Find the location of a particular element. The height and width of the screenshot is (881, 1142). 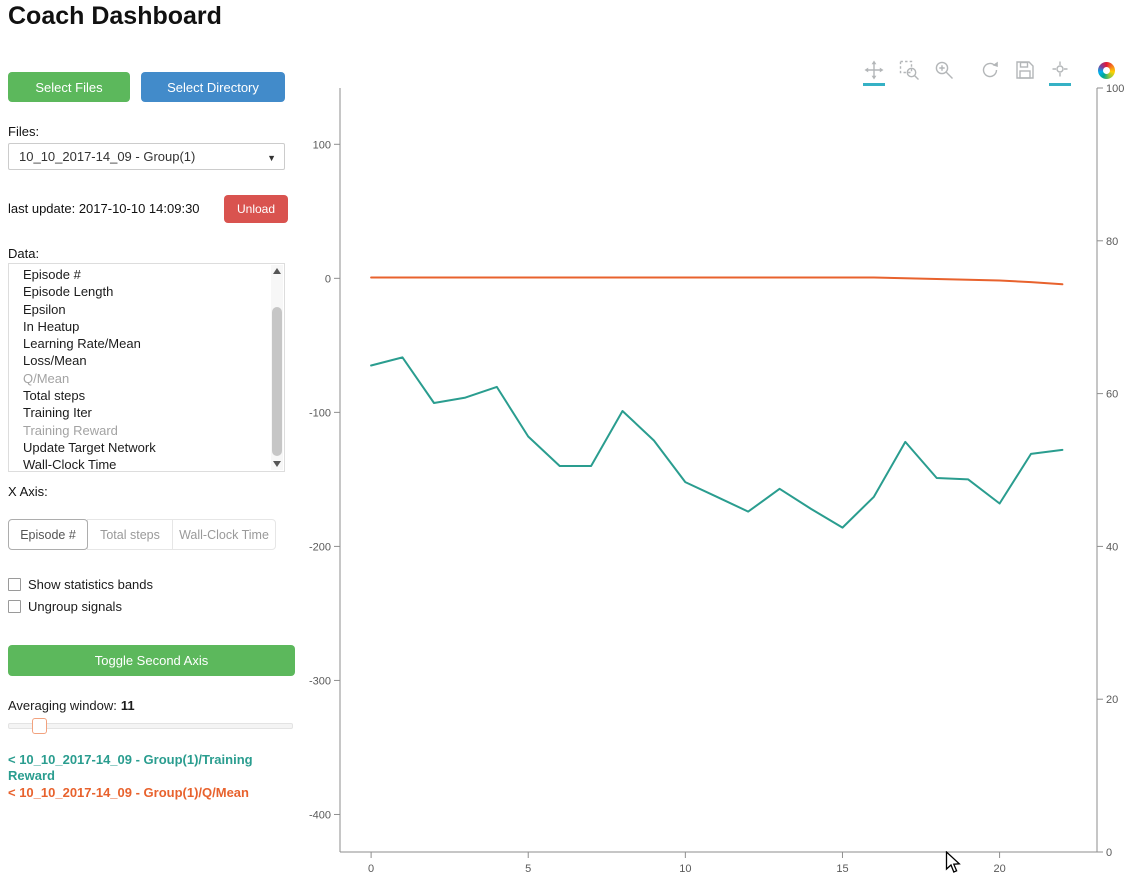

bokeh-toolbar is located at coordinates (990, 72).